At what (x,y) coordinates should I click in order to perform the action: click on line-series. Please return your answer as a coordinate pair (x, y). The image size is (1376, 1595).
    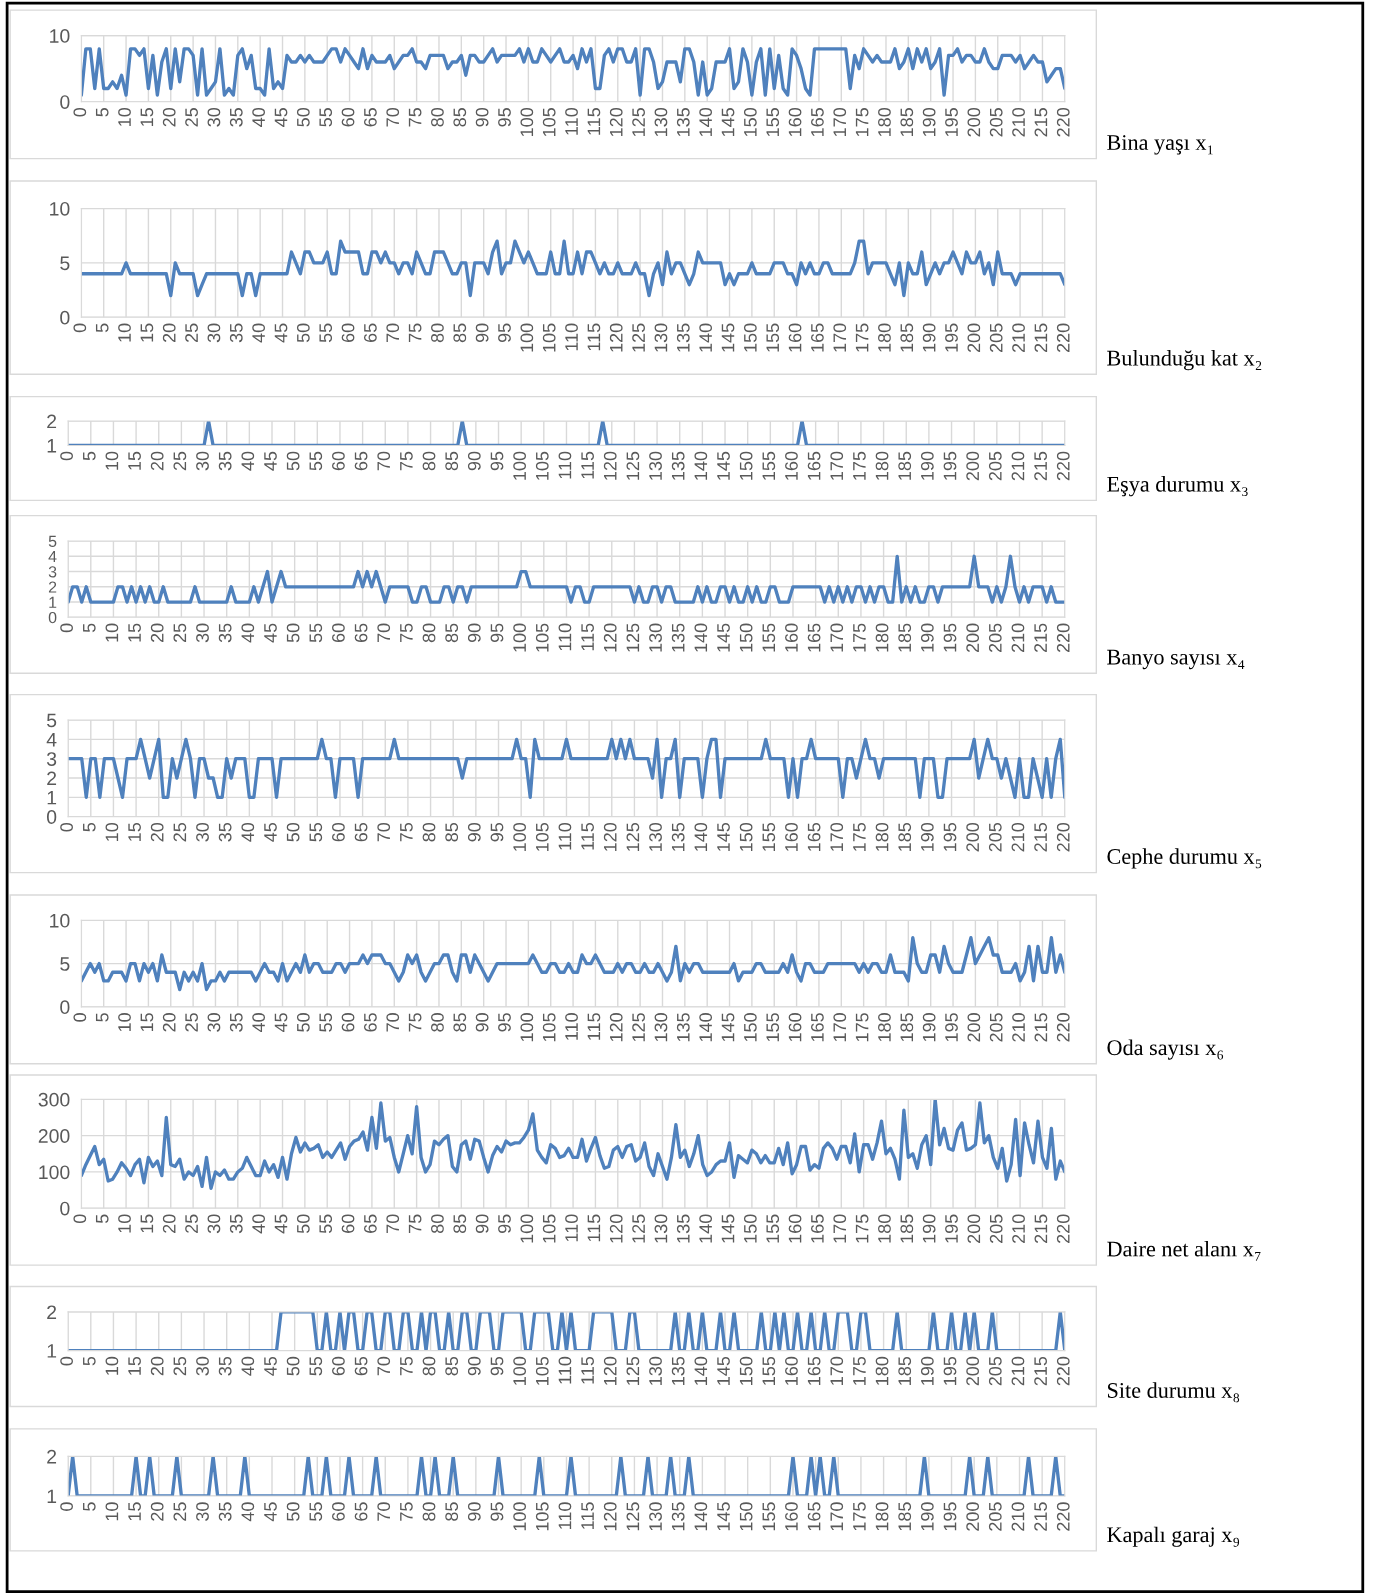
    Looking at the image, I should click on (566, 768).